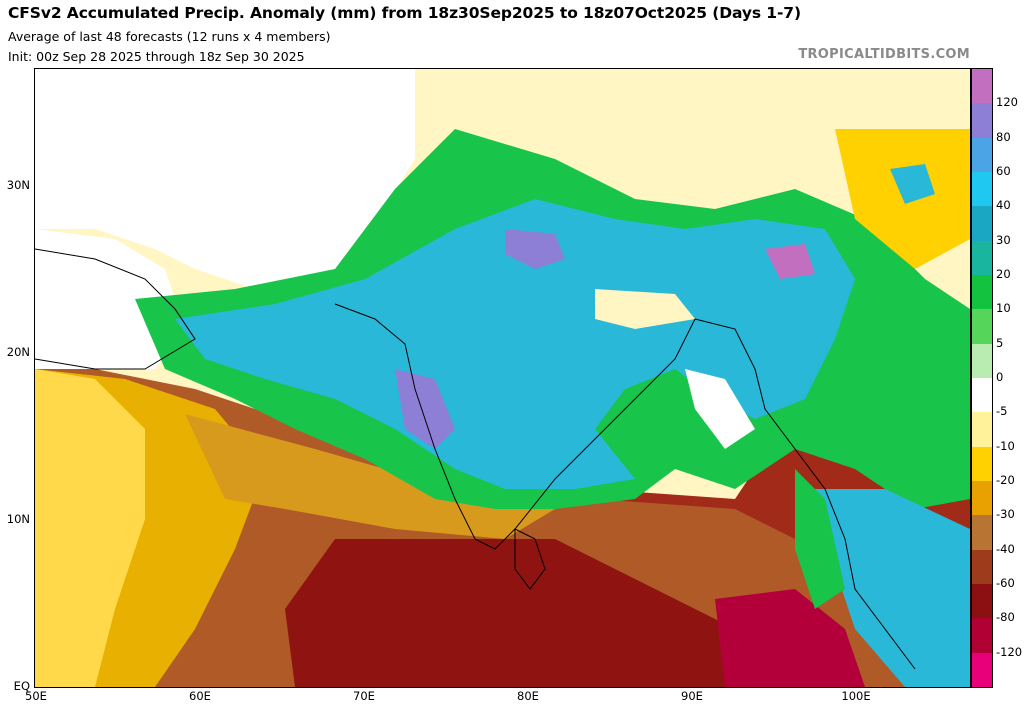  What do you see at coordinates (1005, 480) in the screenshot?
I see `colorbar-label: -20` at bounding box center [1005, 480].